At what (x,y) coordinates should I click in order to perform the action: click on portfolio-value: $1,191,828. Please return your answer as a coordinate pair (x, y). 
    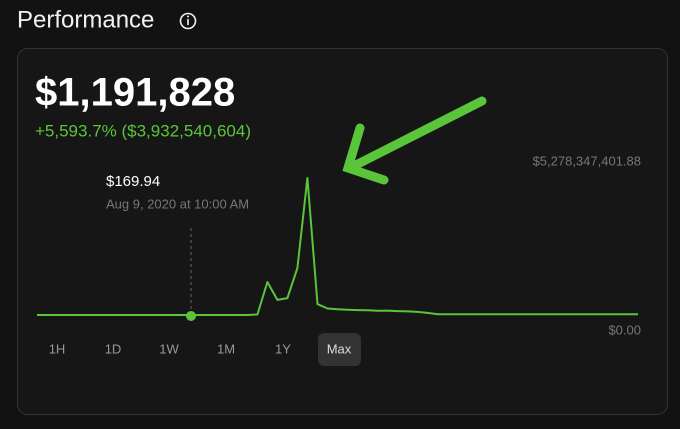
    Looking at the image, I should click on (135, 93).